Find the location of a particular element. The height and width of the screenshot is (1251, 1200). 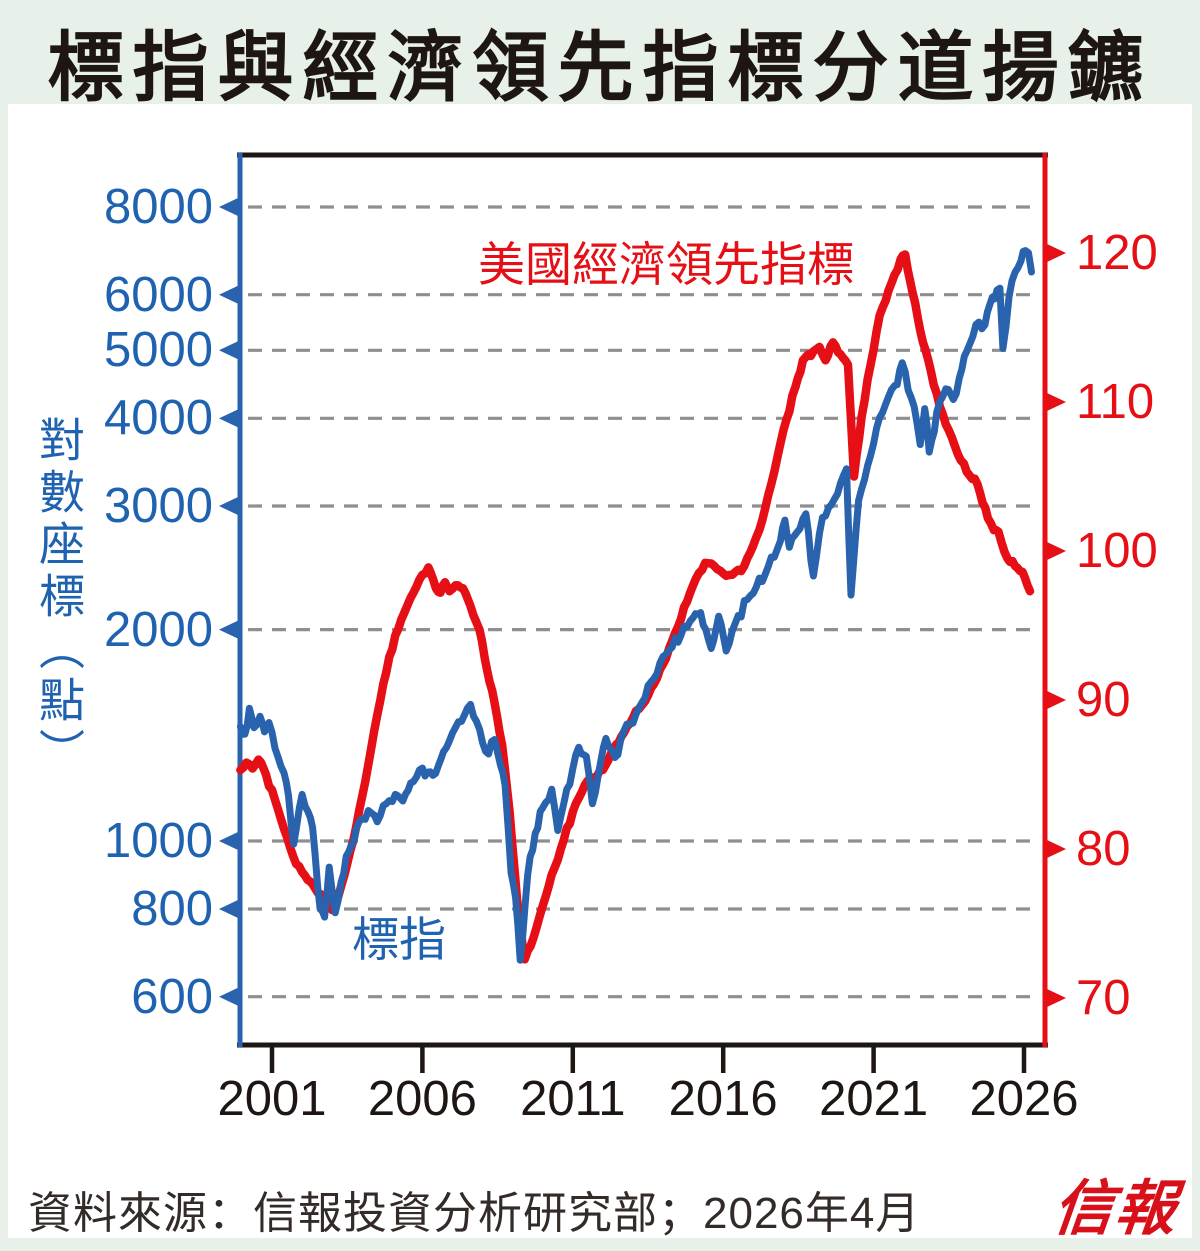

yr-tick-label: 110 is located at coordinates (1115, 402).